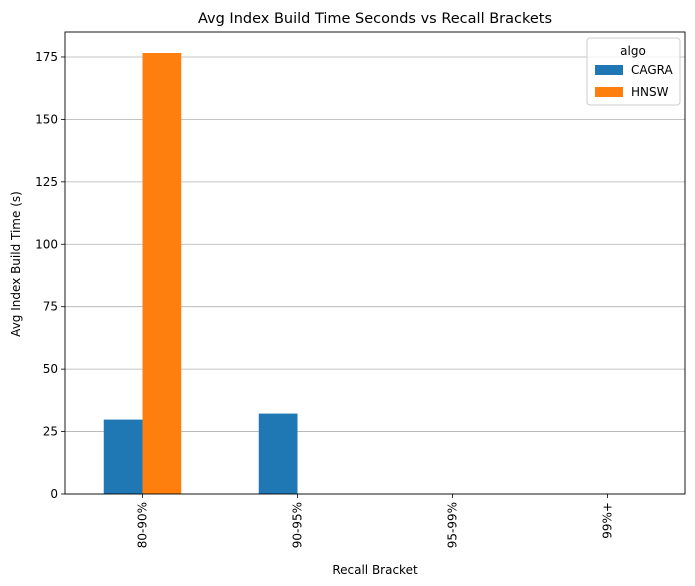 This screenshot has width=695, height=586. I want to click on legend-label-hnsw: HNSW, so click(650, 92).